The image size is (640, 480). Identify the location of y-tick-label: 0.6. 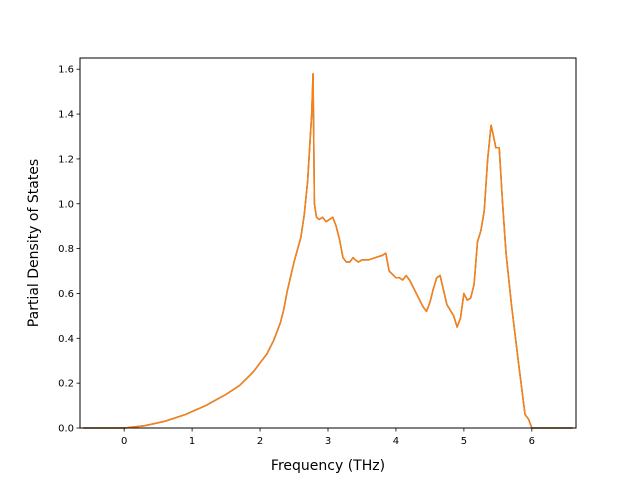
(66, 294).